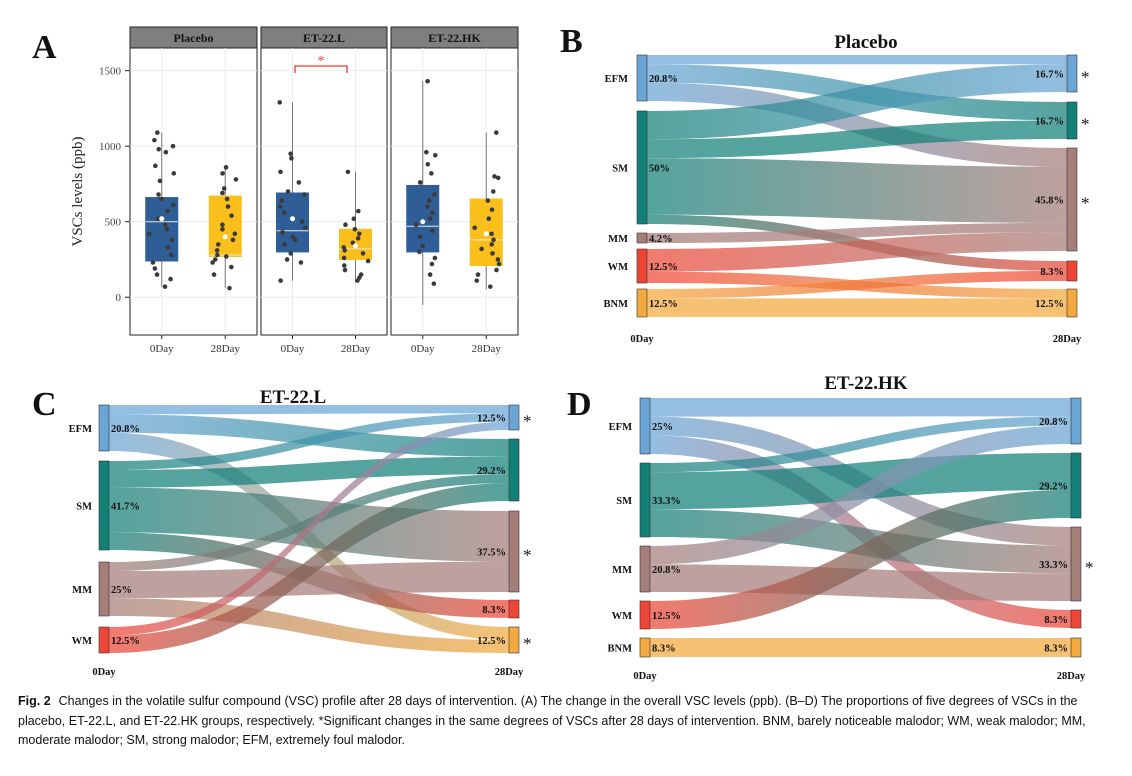 The image size is (1132, 776). What do you see at coordinates (645, 647) in the screenshot?
I see `sankey-node-start-bnm` at bounding box center [645, 647].